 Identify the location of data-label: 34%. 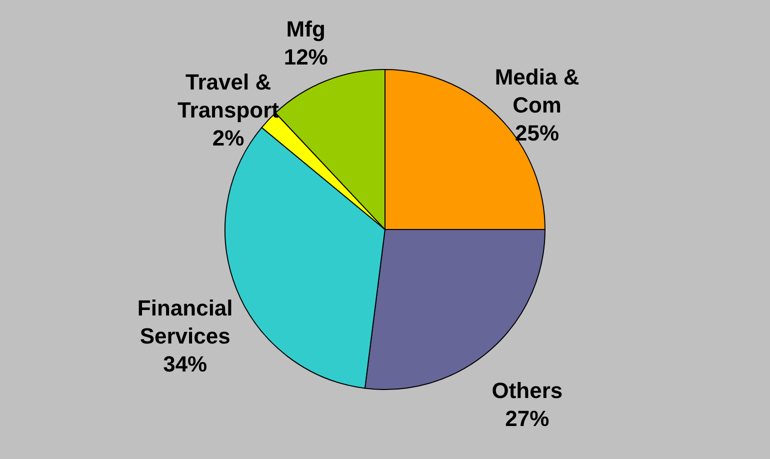
(185, 364).